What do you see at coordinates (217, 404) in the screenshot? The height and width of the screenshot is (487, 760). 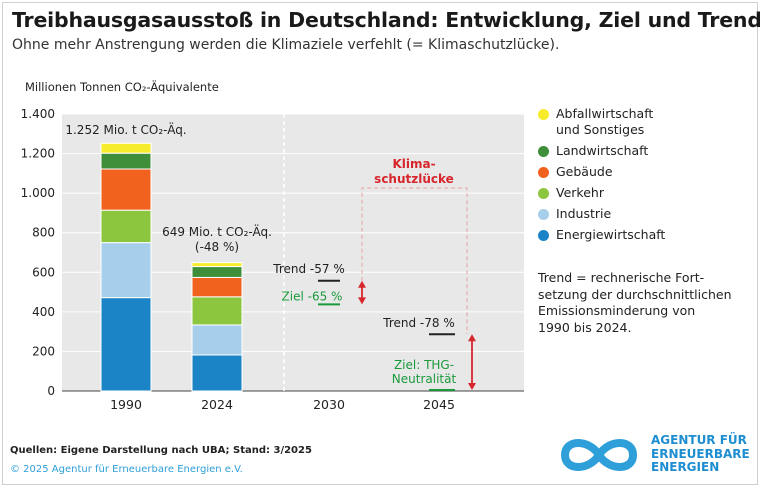 I see `x-tick-label: 2024` at bounding box center [217, 404].